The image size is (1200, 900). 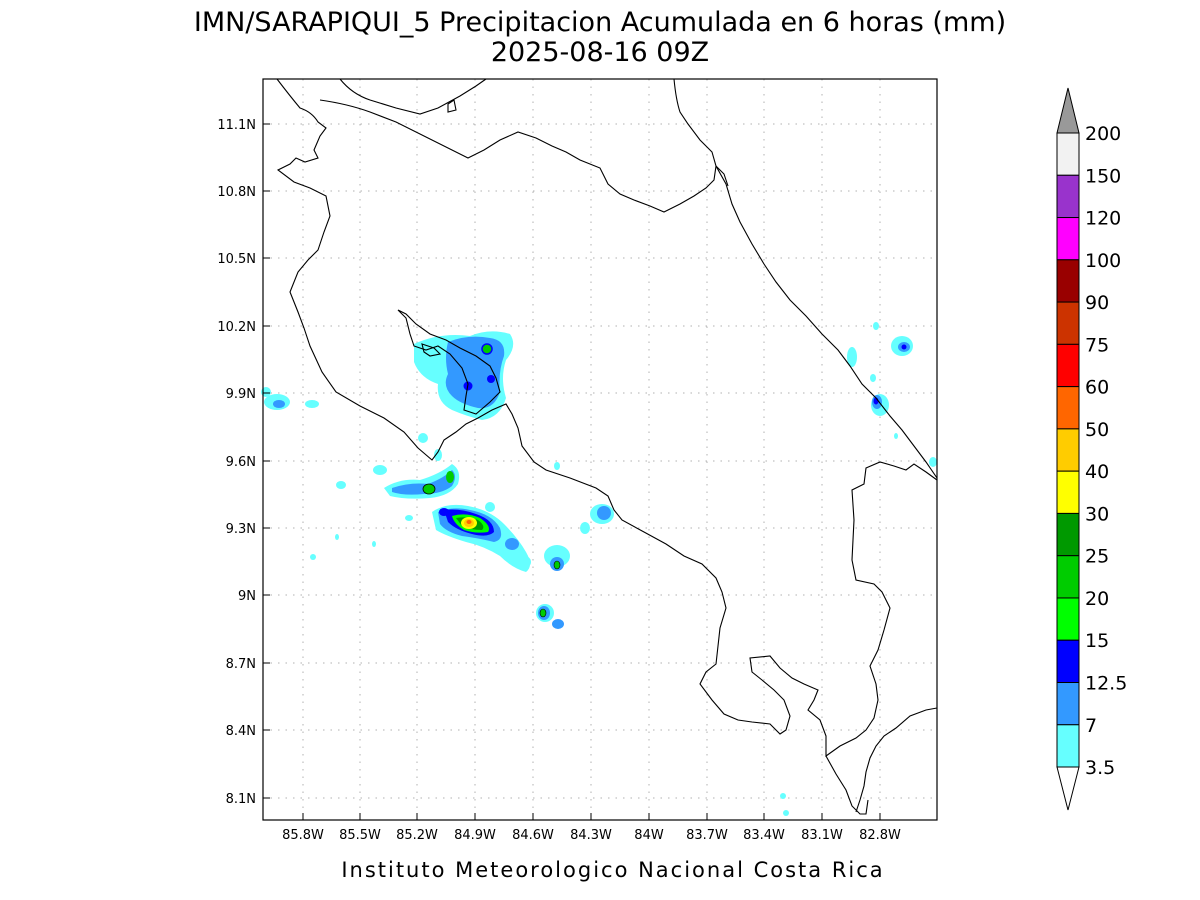 What do you see at coordinates (1068, 788) in the screenshot?
I see `colorbar-bottom-arrow` at bounding box center [1068, 788].